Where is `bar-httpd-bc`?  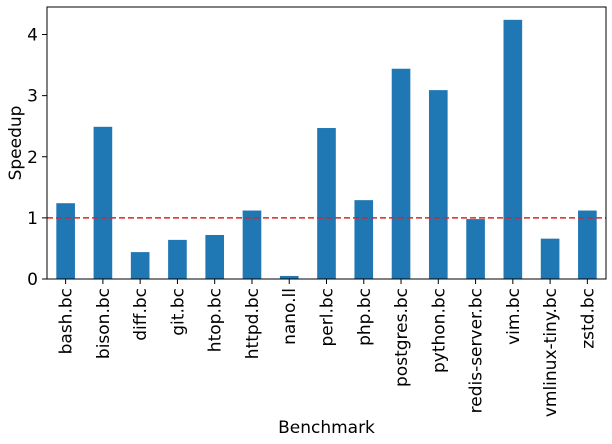
bar-httpd-bc is located at coordinates (252, 244).